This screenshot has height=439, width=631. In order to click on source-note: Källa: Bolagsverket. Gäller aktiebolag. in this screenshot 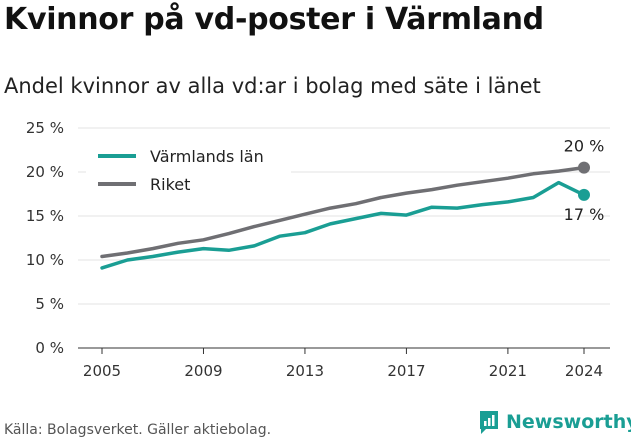, I will do `click(138, 430)`.